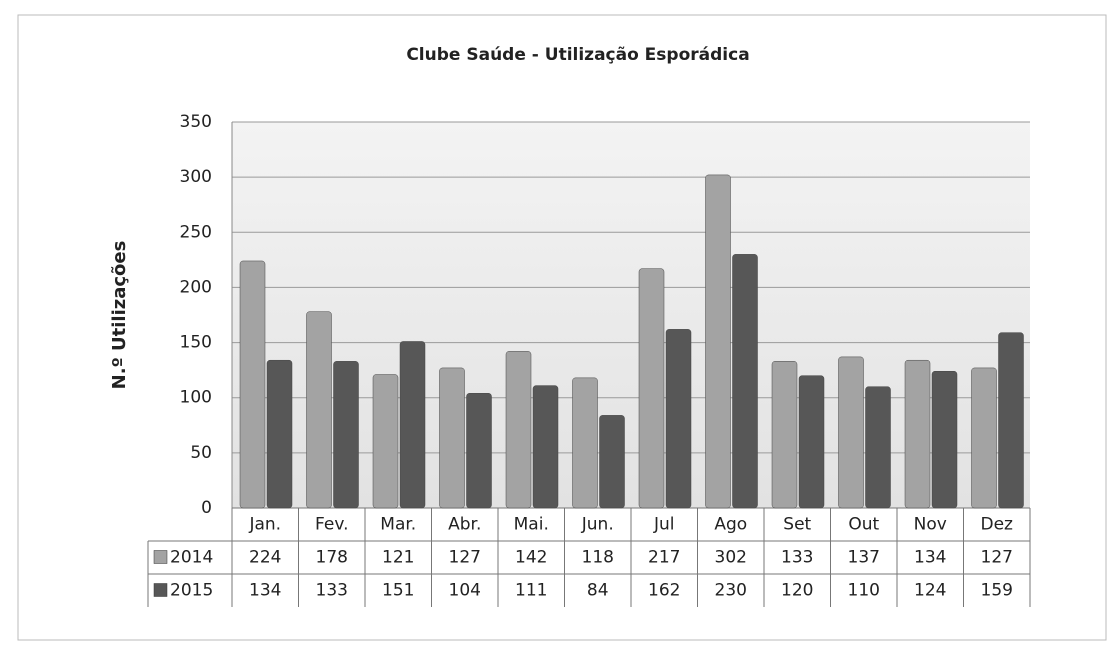 The image size is (1120, 666). What do you see at coordinates (598, 591) in the screenshot?
I see `table-value: 84` at bounding box center [598, 591].